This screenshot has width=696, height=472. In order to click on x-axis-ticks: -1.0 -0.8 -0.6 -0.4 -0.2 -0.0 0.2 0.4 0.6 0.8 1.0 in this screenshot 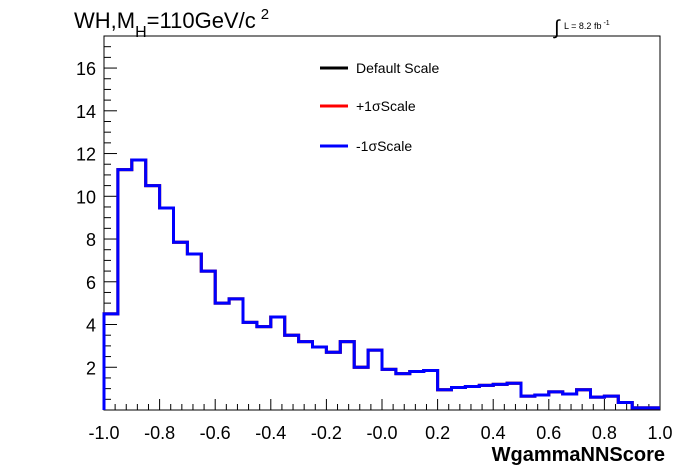, I will do `click(380, 421)`.